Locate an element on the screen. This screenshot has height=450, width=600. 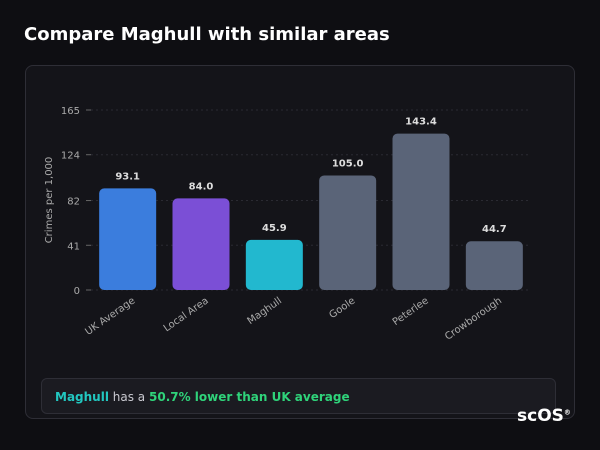
x-tick-label: Crowborough is located at coordinates (473, 318).